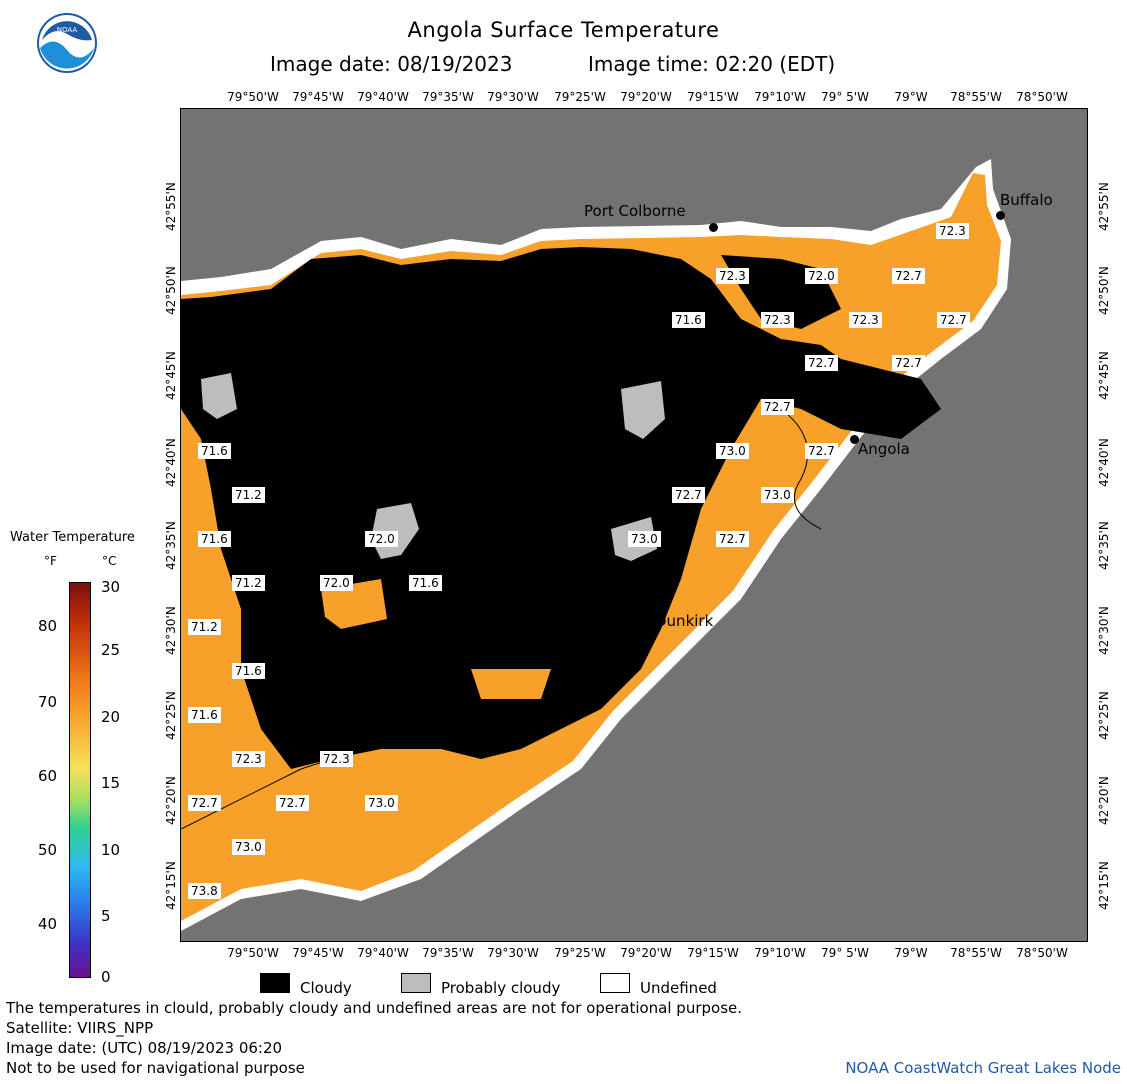 The width and height of the screenshot is (1127, 1084). I want to click on image-date: Image date: 08/19/2023, so click(391, 64).